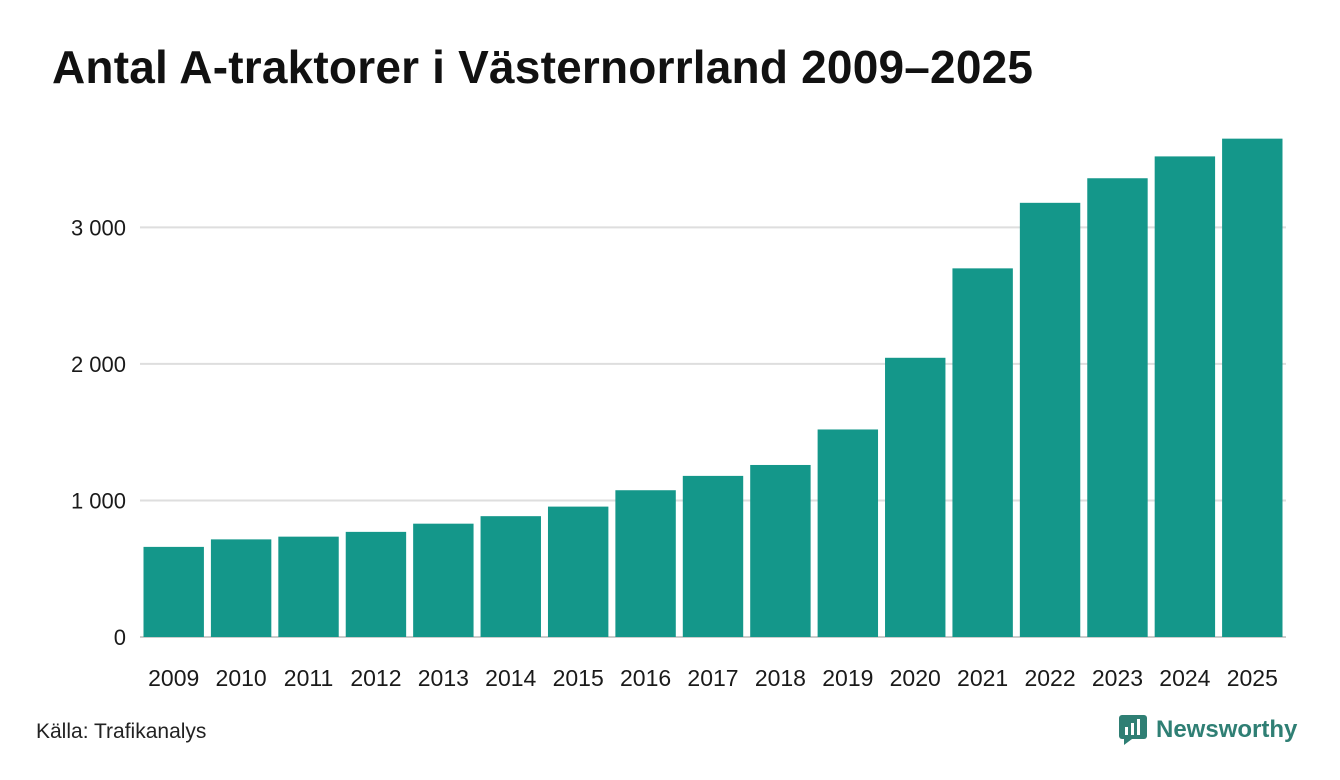  What do you see at coordinates (982, 678) in the screenshot?
I see `x-tick-label: 2021` at bounding box center [982, 678].